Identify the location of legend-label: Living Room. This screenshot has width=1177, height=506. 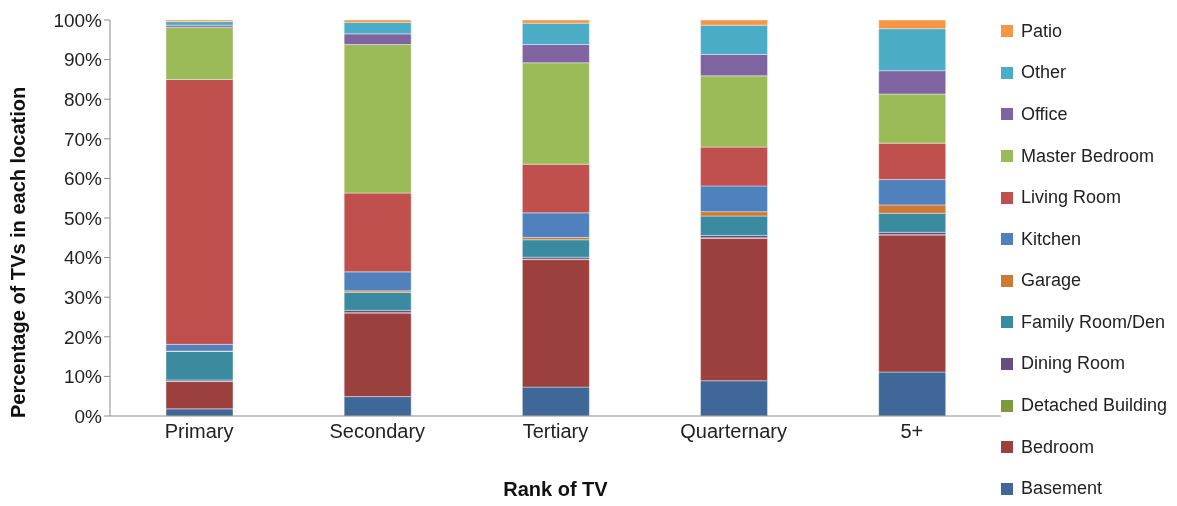
(1070, 198).